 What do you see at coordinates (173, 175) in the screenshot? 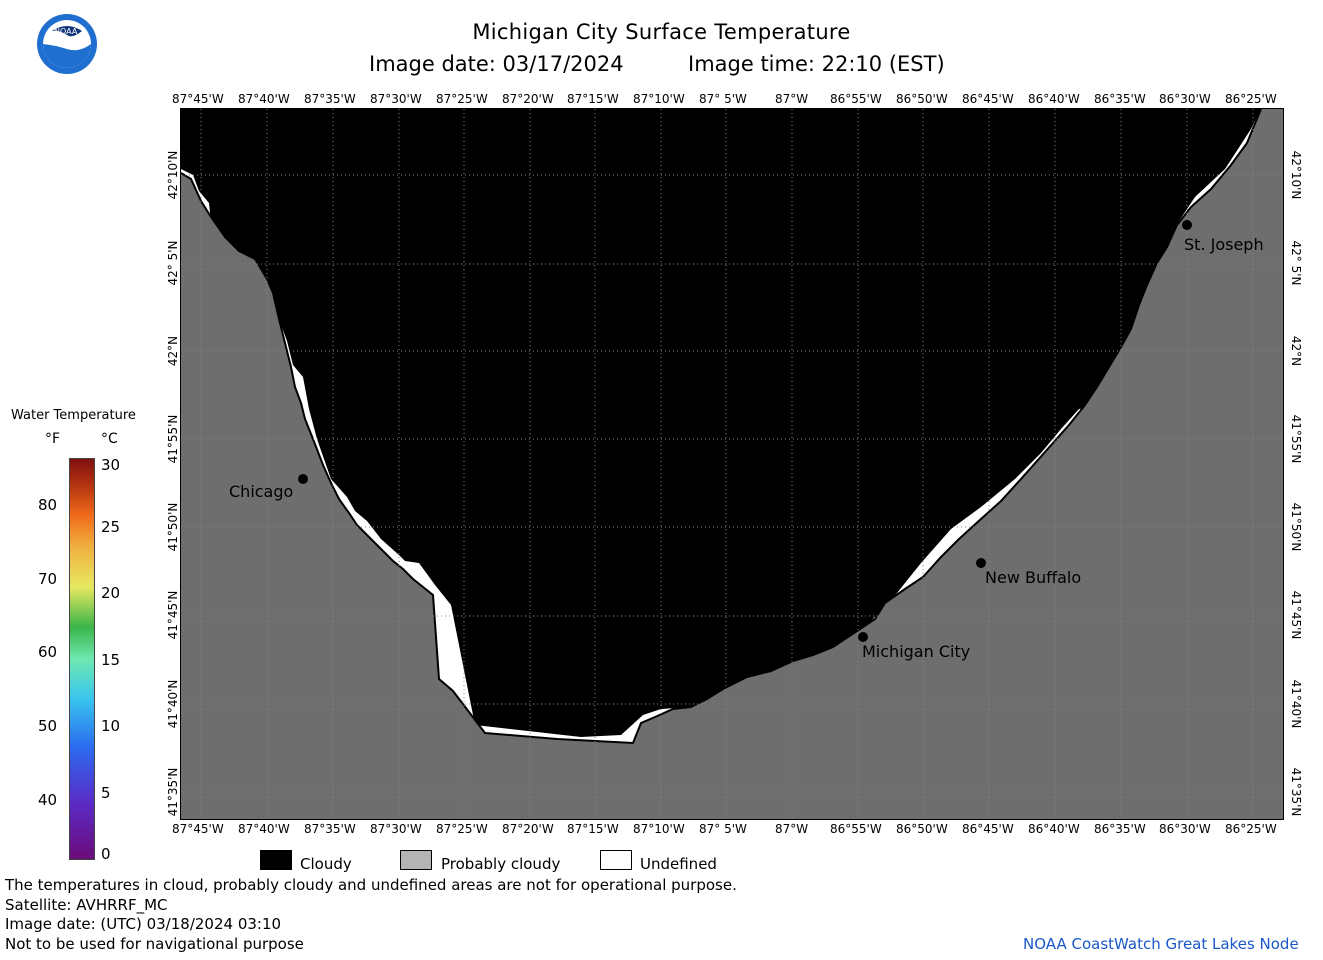
I see `lat-label-left: 42°10'N` at bounding box center [173, 175].